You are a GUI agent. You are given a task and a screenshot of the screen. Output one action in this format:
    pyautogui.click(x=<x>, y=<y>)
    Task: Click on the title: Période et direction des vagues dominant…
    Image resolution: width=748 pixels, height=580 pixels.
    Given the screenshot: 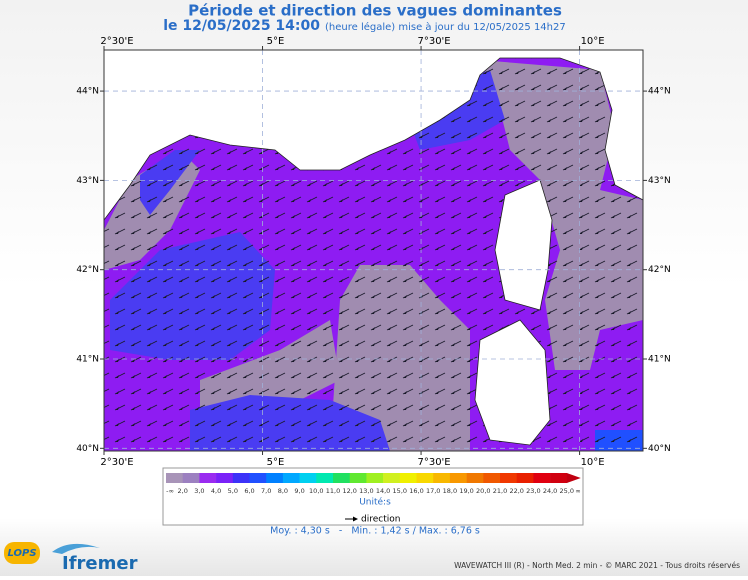 What is the action you would take?
    pyautogui.click(x=375, y=11)
    